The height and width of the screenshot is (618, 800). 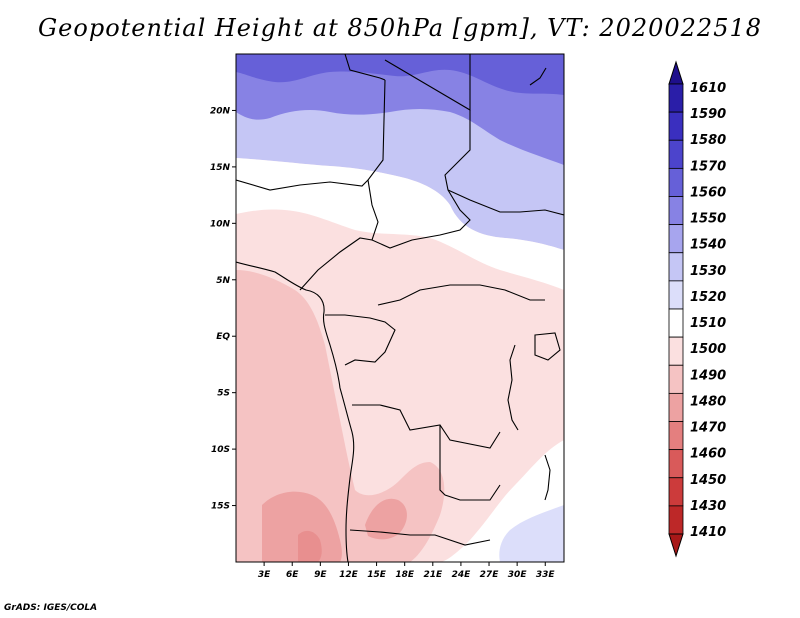 I want to click on colorbar-label: 1560, so click(x=708, y=192).